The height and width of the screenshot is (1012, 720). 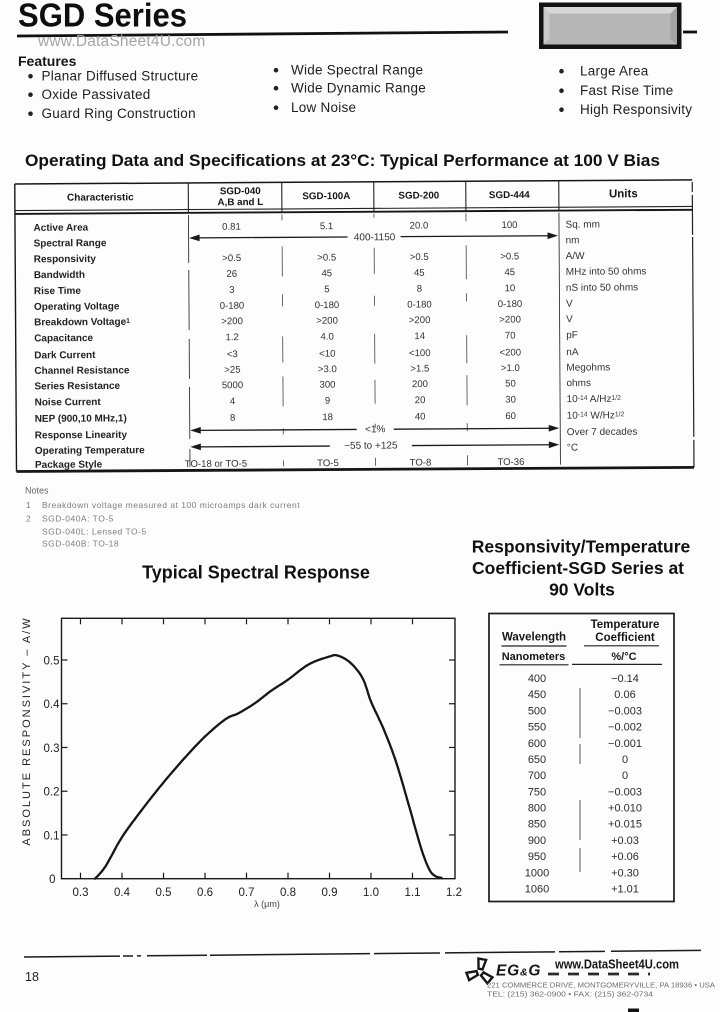 What do you see at coordinates (28, 519) in the screenshot?
I see `svg-text: 2` at bounding box center [28, 519].